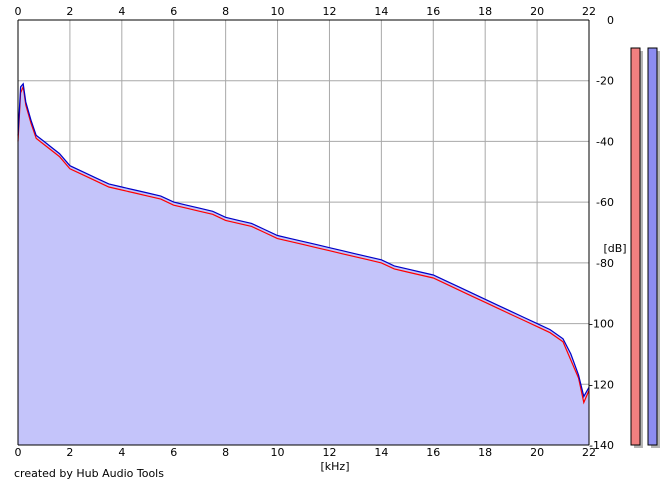 This screenshot has height=485, width=672. I want to click on x-tick-label-bottom: 4, so click(121, 452).